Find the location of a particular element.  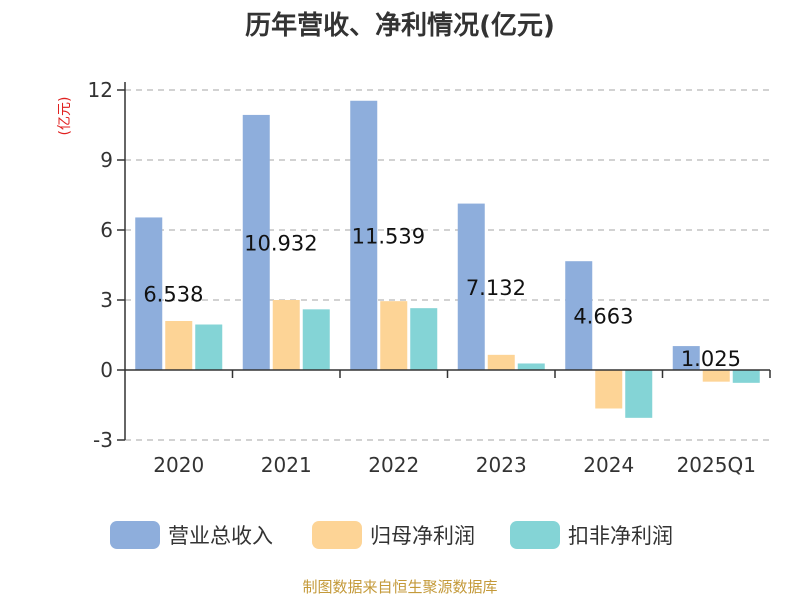

bar-归母净利润-2022 is located at coordinates (394, 335).